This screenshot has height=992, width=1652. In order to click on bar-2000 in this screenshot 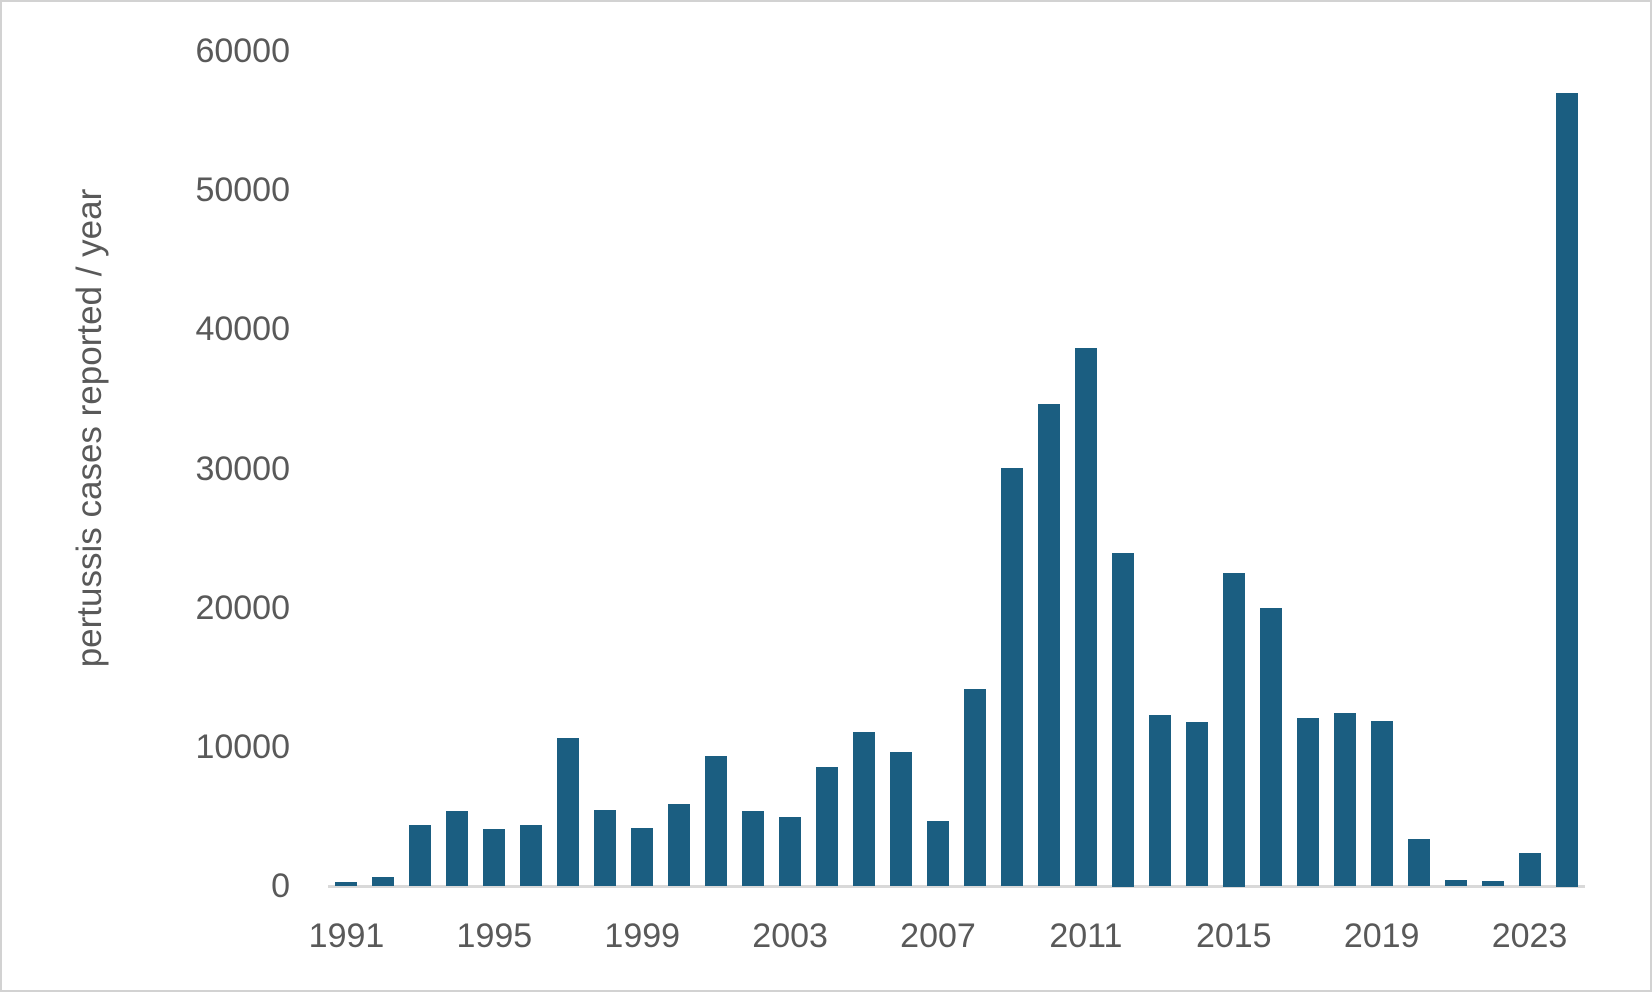, I will do `click(679, 845)`.